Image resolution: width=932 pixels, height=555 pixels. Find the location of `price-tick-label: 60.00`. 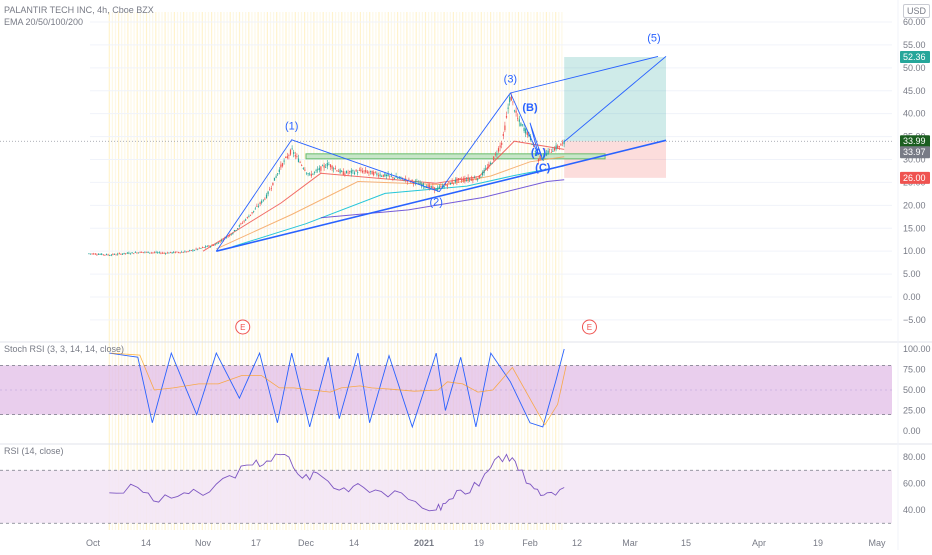

price-tick-label: 60.00 is located at coordinates (914, 22).